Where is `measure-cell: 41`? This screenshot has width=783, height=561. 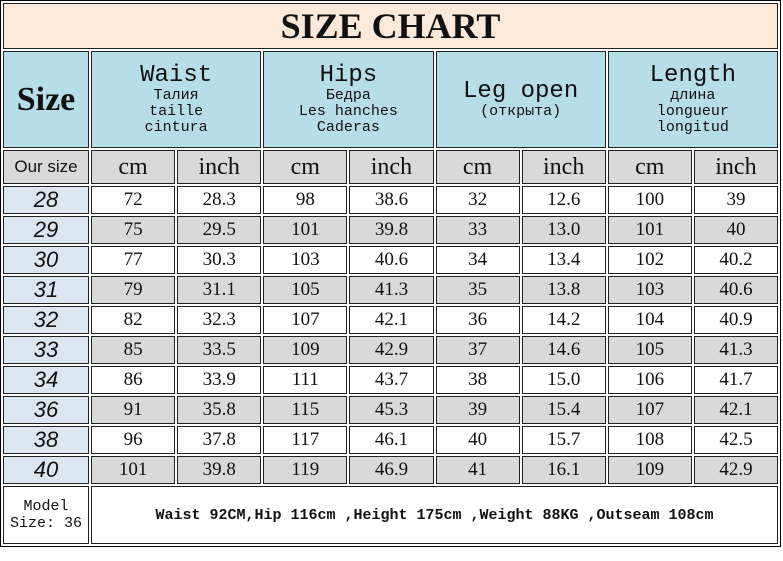
measure-cell: 41 is located at coordinates (477, 470).